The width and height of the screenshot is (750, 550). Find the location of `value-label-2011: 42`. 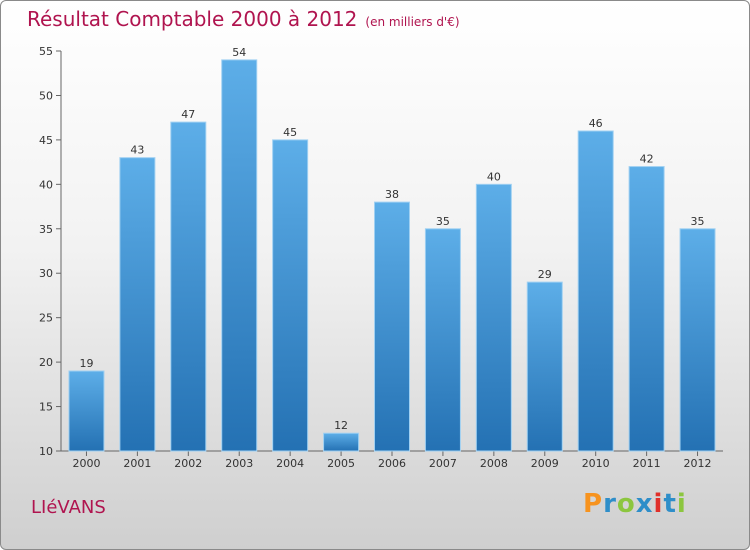

value-label-2011: 42 is located at coordinates (647, 159).